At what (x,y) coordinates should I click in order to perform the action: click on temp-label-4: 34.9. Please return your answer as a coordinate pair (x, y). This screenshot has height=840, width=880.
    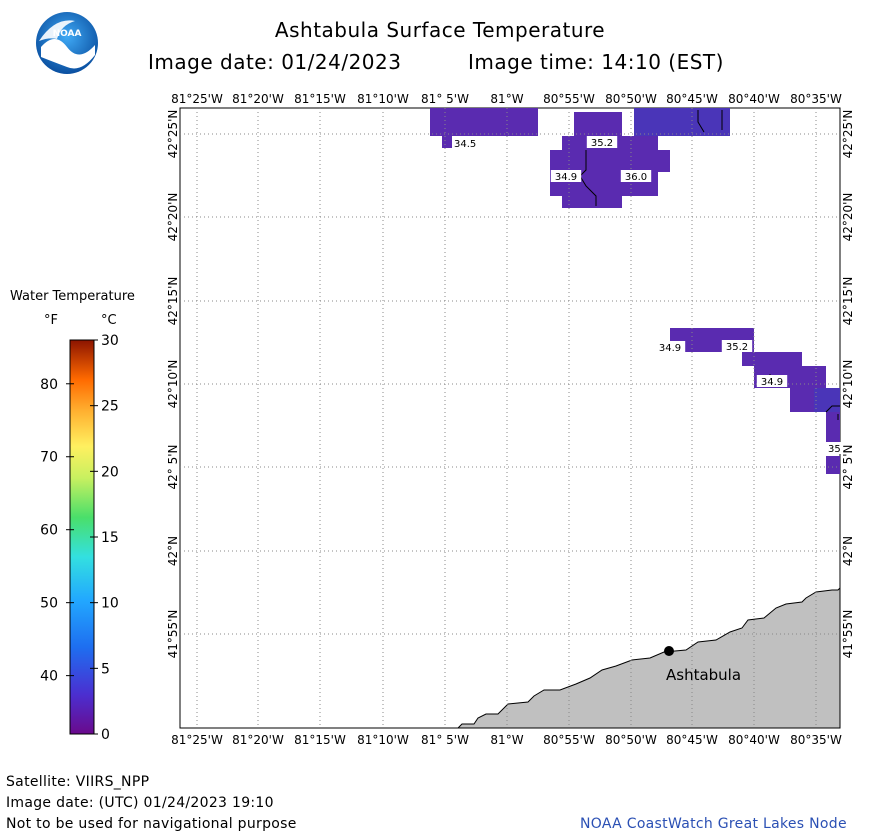
    Looking at the image, I should click on (670, 348).